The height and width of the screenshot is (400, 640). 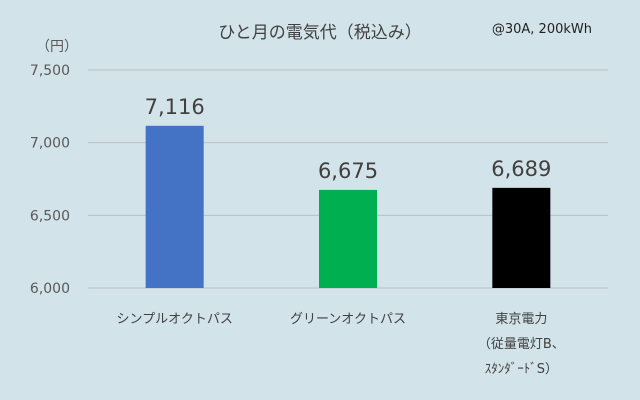 I want to click on x-tick-label: 東京電力, so click(x=521, y=319).